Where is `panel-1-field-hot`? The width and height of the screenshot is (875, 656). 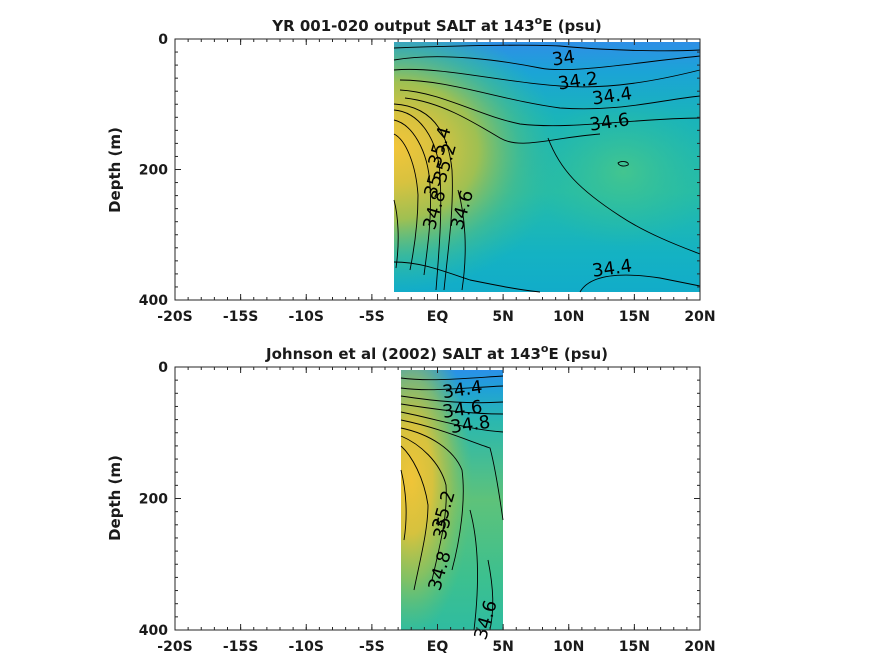
panel-1-field-hot is located at coordinates (547, 167).